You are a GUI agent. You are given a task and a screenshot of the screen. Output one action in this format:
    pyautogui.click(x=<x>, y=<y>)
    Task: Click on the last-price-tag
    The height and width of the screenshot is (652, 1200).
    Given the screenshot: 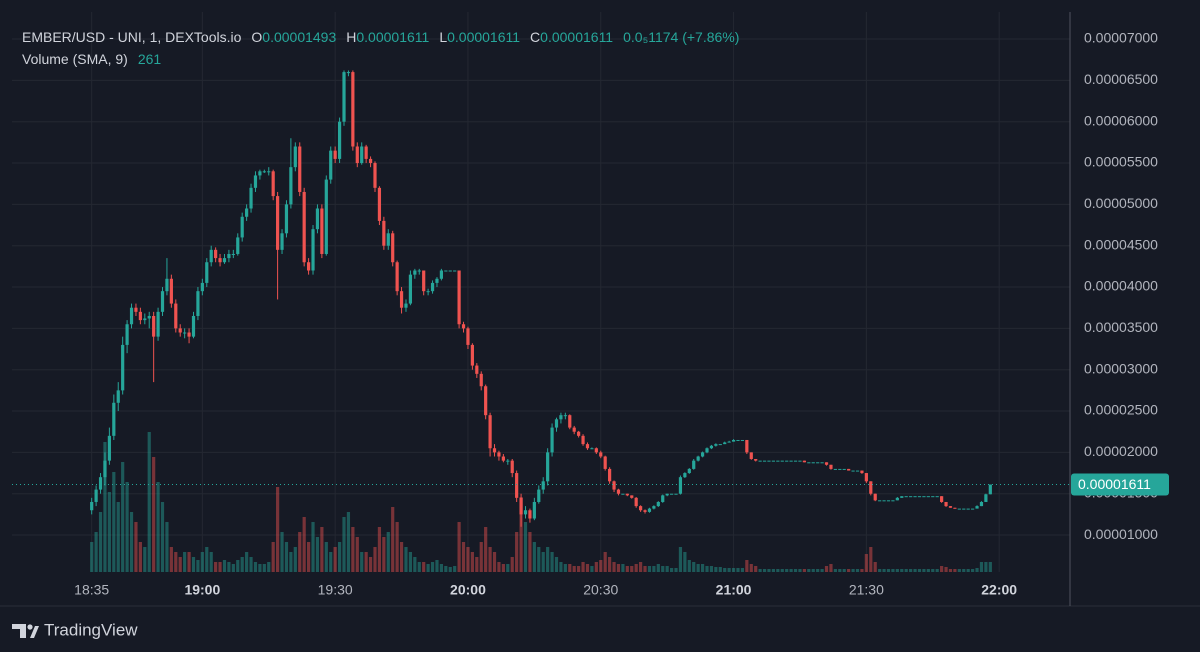 What is the action you would take?
    pyautogui.click(x=1120, y=484)
    